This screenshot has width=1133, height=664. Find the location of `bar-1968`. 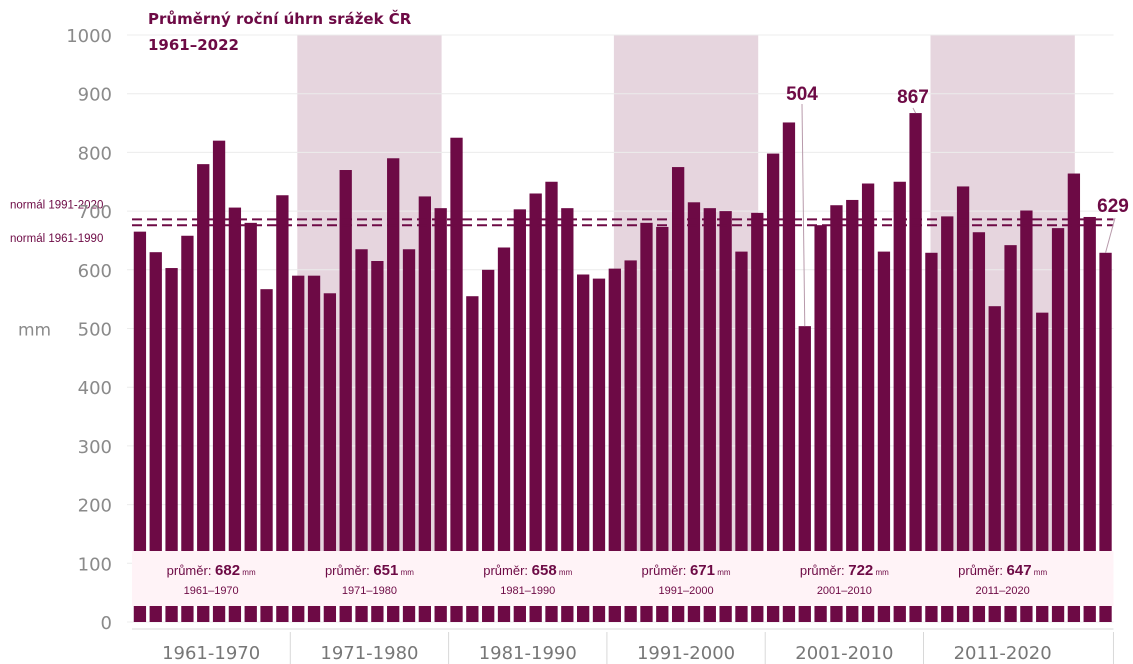

bar-1968 is located at coordinates (250, 422).